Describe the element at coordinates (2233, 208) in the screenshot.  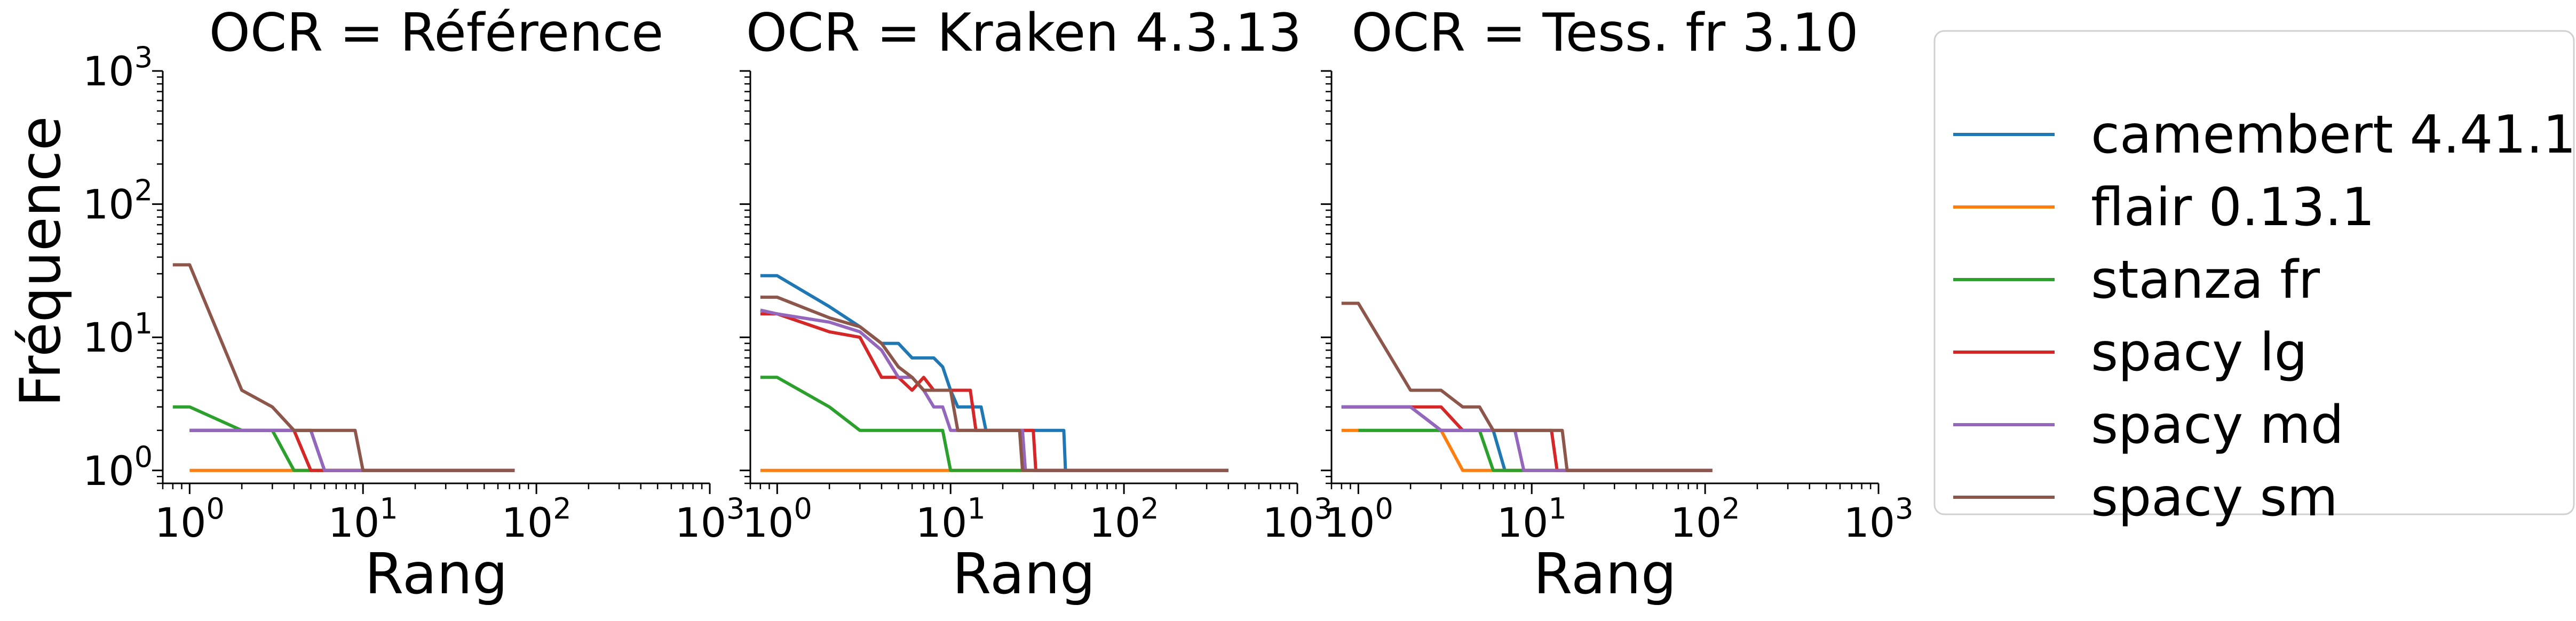
I see `legend-label: flair 0.13.1` at that location.